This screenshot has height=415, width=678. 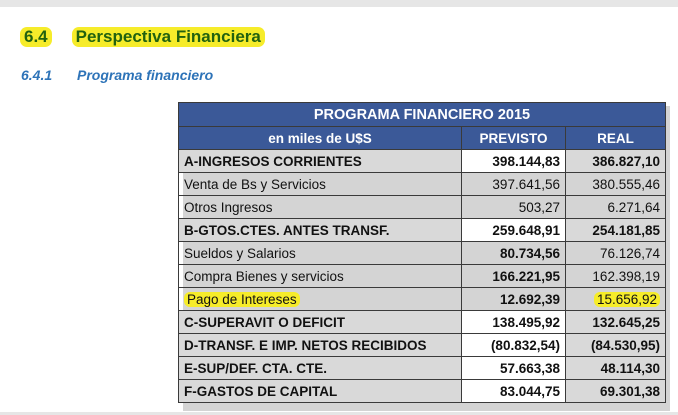 I want to click on table-title-row: PROGRAMA FINANCIERO 2015, so click(x=422, y=114).